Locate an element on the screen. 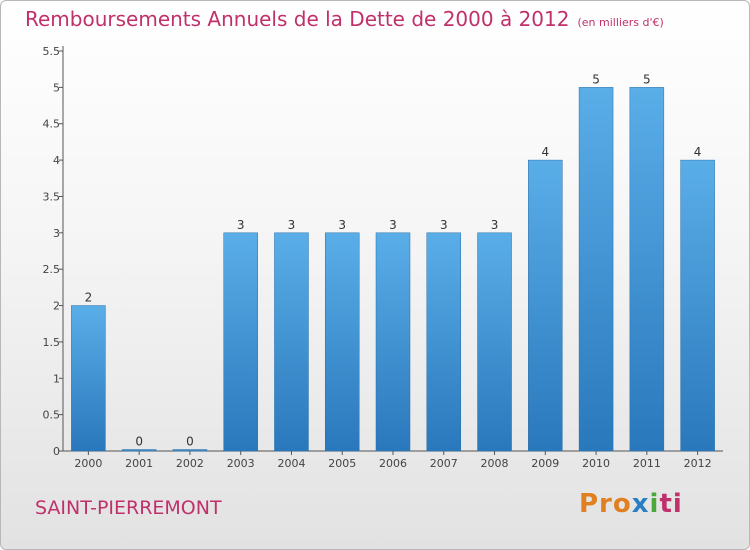  logo-part-3: i is located at coordinates (654, 504).